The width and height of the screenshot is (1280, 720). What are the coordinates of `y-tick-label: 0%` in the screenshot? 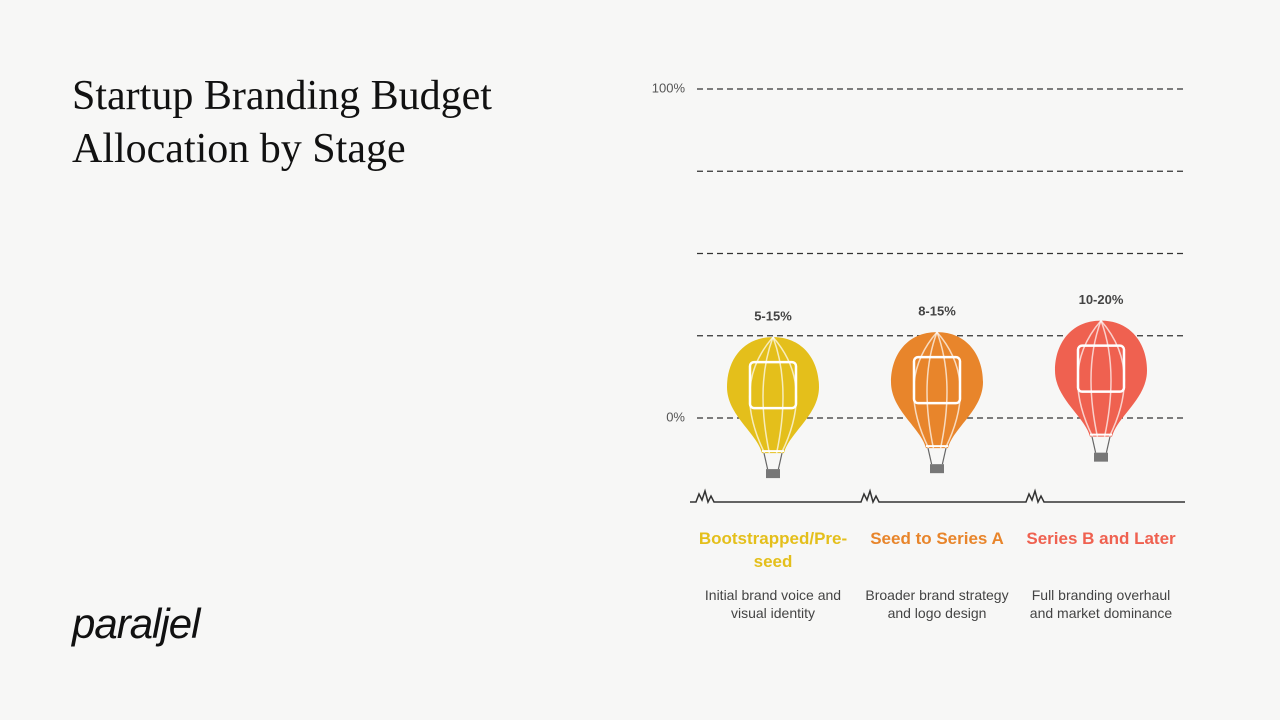 It's located at (675, 416).